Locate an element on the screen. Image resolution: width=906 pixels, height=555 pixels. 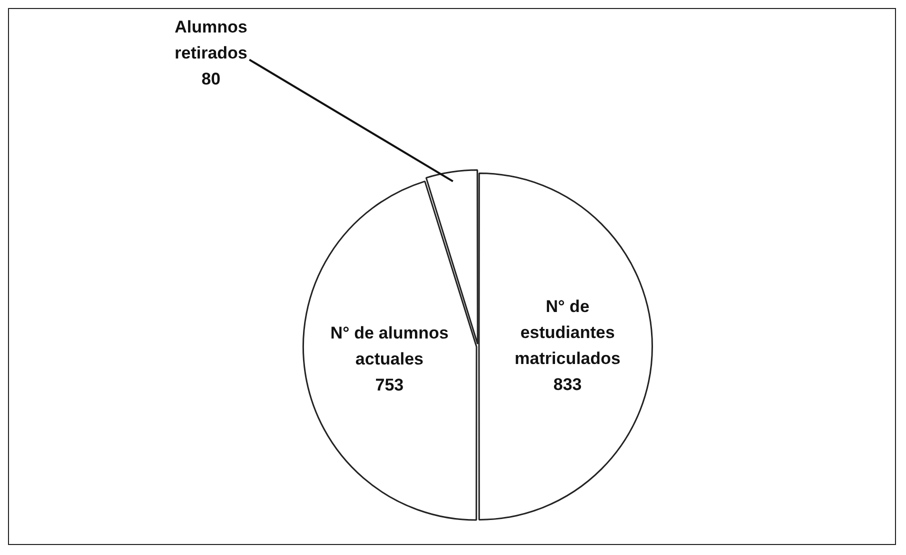
slice-label: N° de estudiantes matriculados is located at coordinates (567, 332).